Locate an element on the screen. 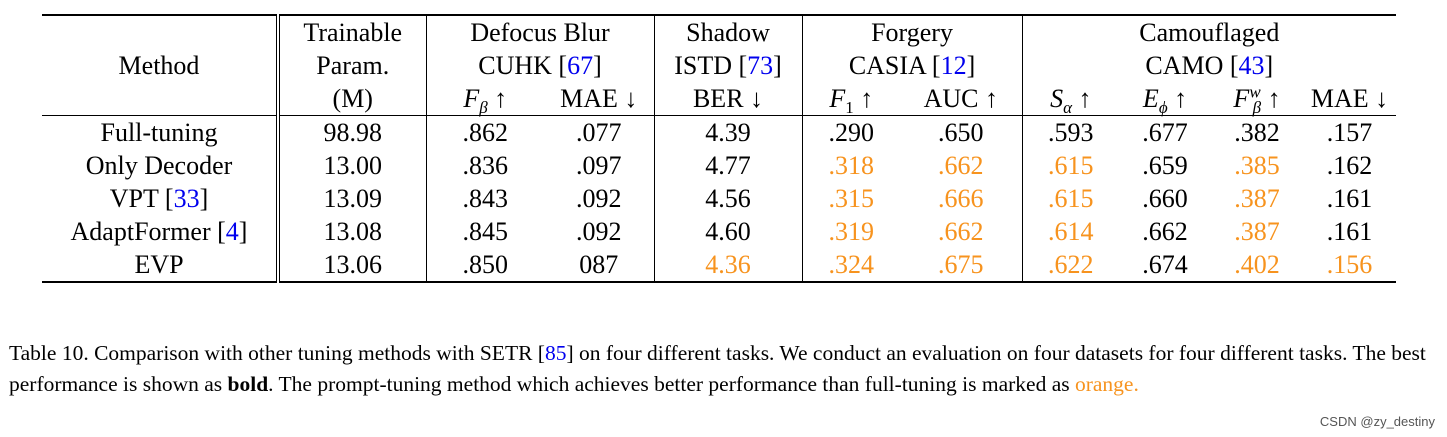  caption-orange-word: orange. is located at coordinates (1106, 384).